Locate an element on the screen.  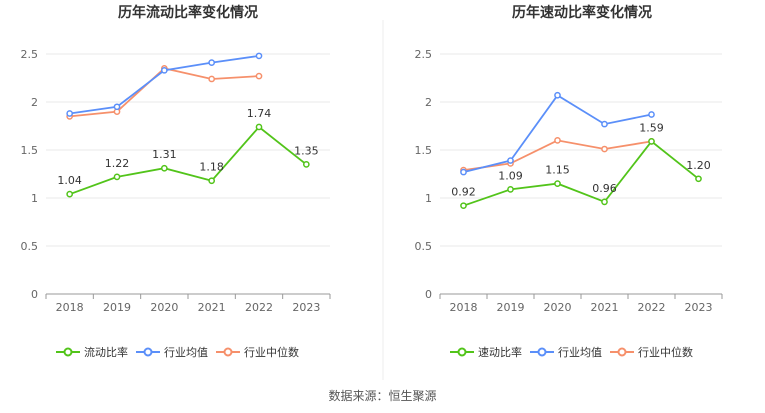
data-label: 1.59 is located at coordinates (651, 127).